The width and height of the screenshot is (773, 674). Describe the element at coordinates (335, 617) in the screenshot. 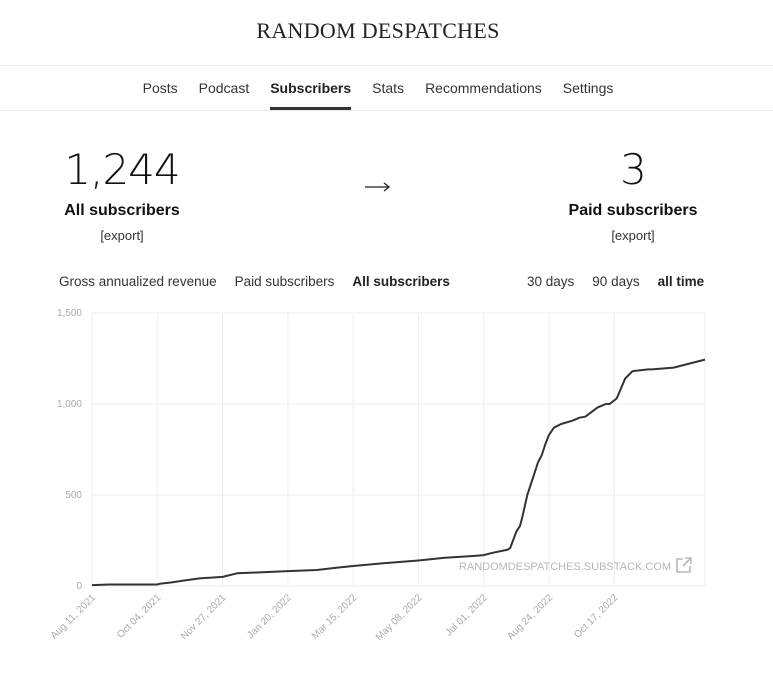

I see `x-tick-label: Mar 15, 2022` at that location.